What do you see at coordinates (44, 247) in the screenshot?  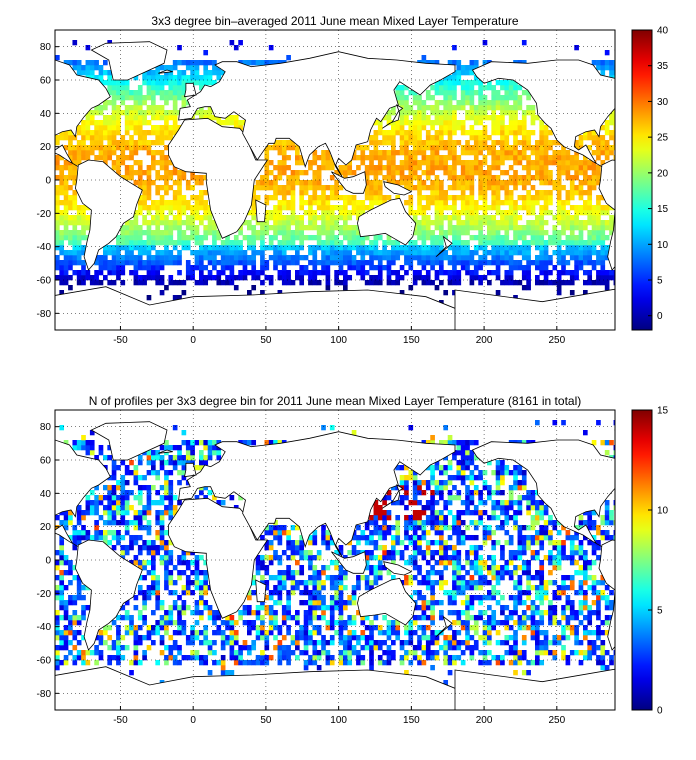 I see `y-tick-label: -40` at bounding box center [44, 247].